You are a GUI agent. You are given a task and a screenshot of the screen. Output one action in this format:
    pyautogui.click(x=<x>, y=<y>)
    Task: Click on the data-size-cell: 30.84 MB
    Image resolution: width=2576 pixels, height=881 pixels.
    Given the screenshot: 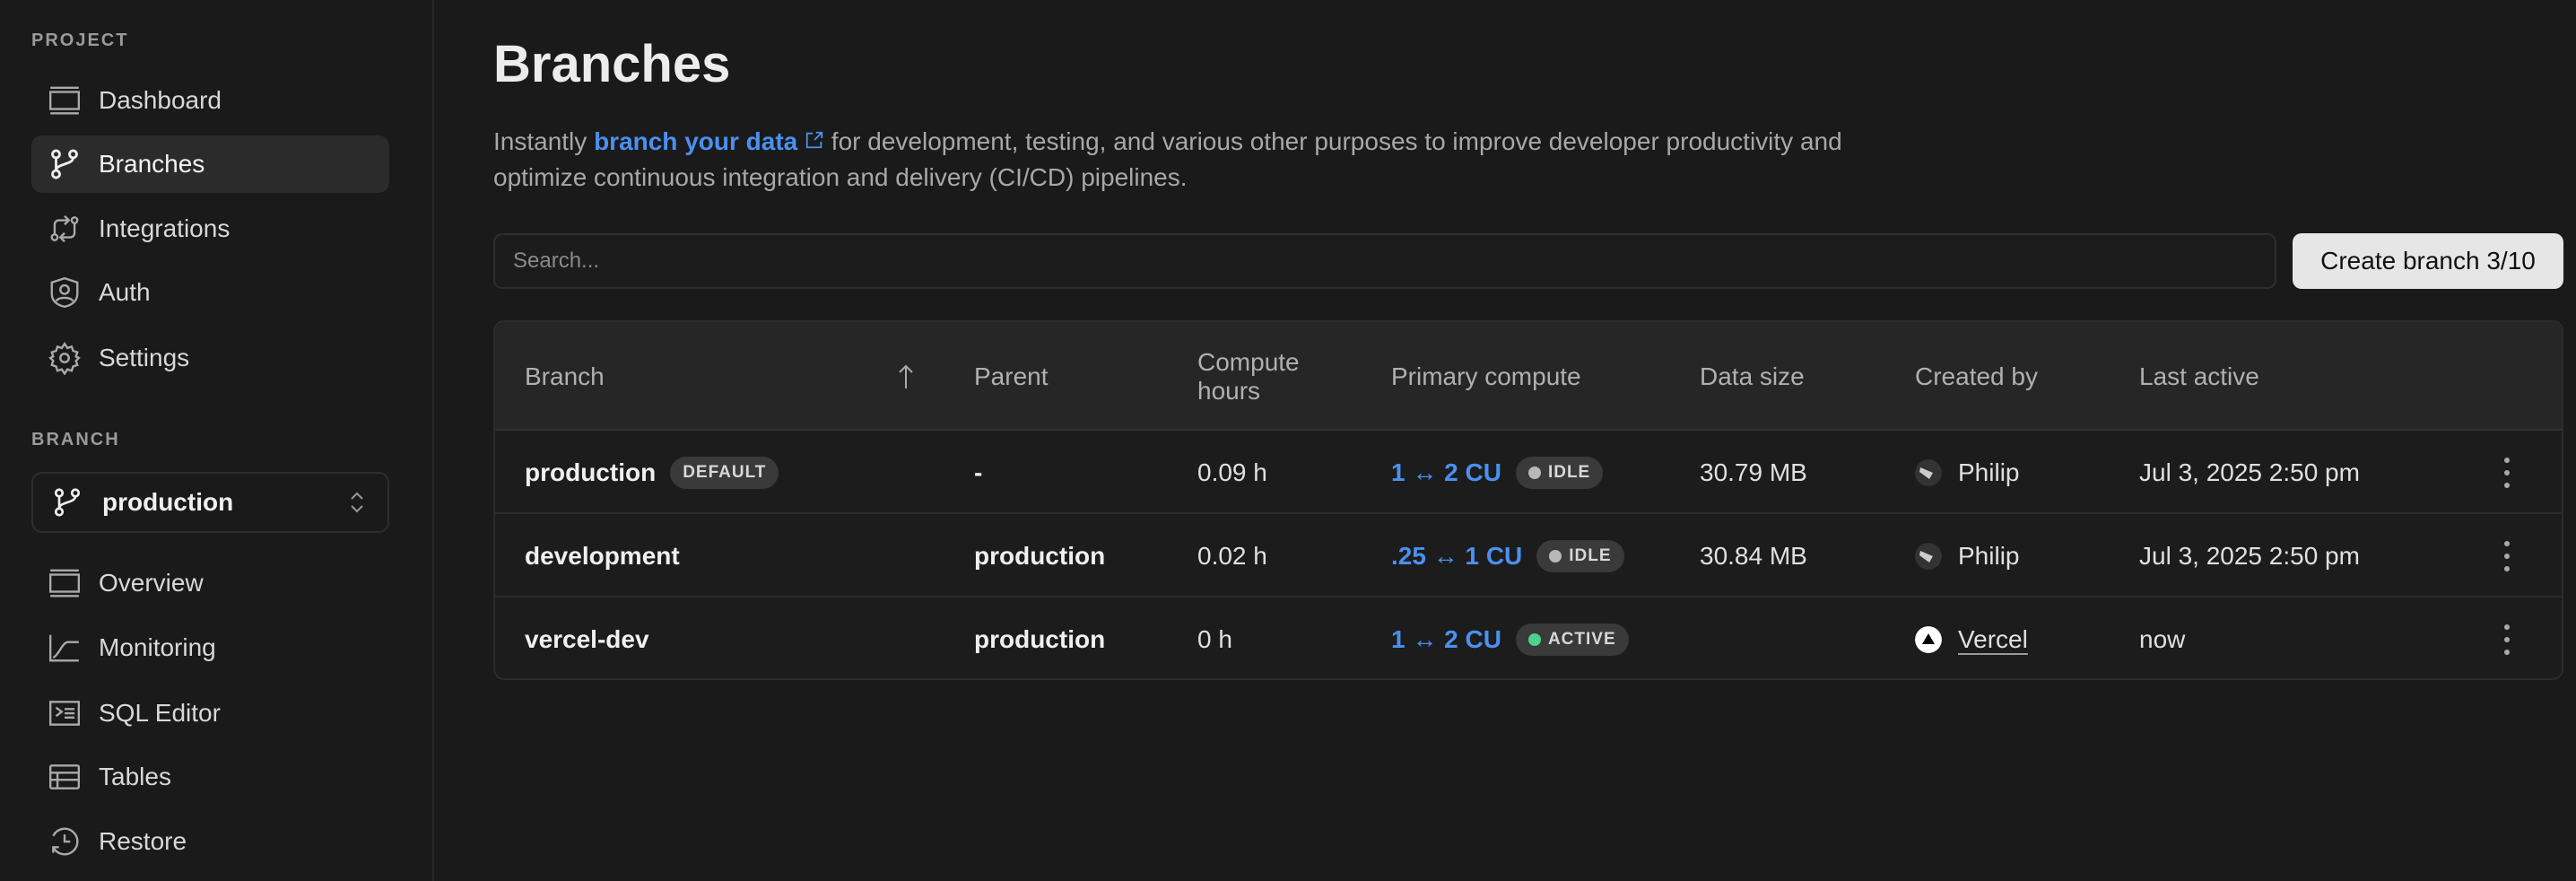 What is the action you would take?
    pyautogui.click(x=1753, y=555)
    